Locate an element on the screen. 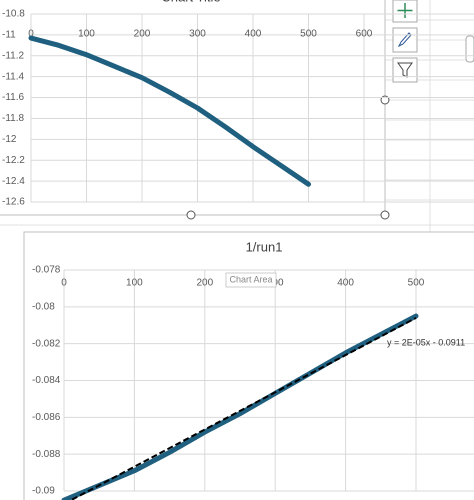 This screenshot has height=500, width=474. y-tick-label: -0.086 is located at coordinates (46, 417).